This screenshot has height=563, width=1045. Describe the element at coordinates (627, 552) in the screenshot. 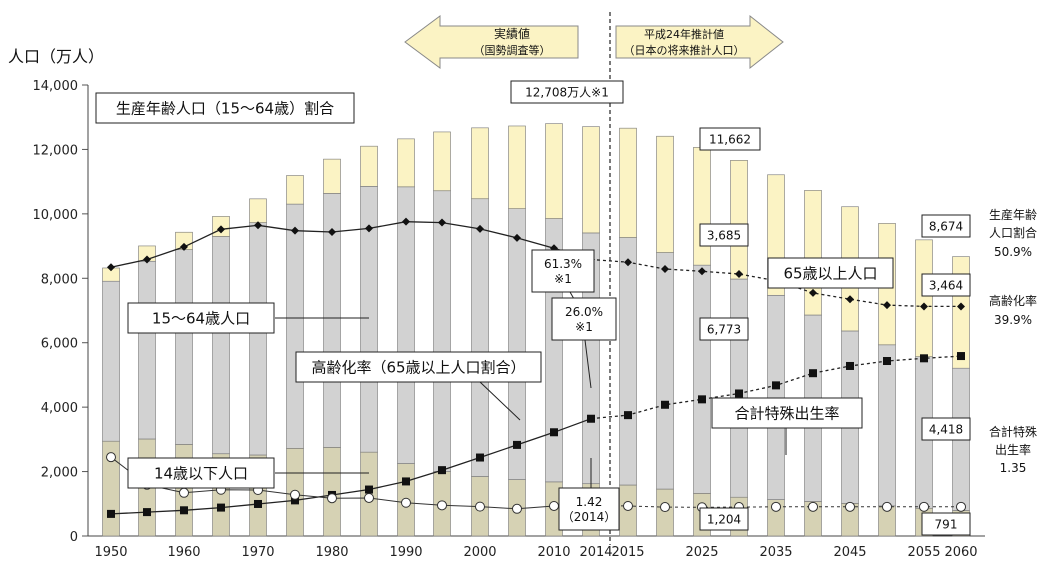

I see `x-tick-label: 2015` at that location.